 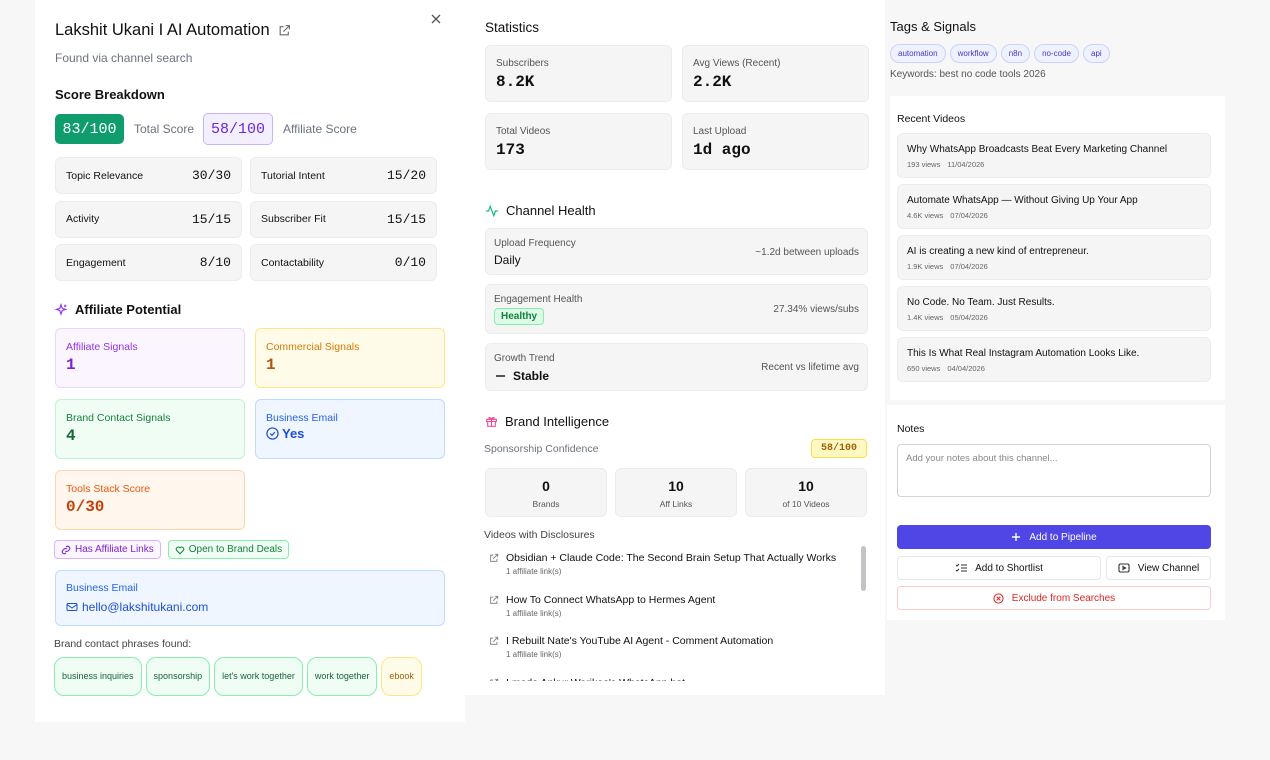 I want to click on score-item: Contactability 0/10, so click(x=343, y=262).